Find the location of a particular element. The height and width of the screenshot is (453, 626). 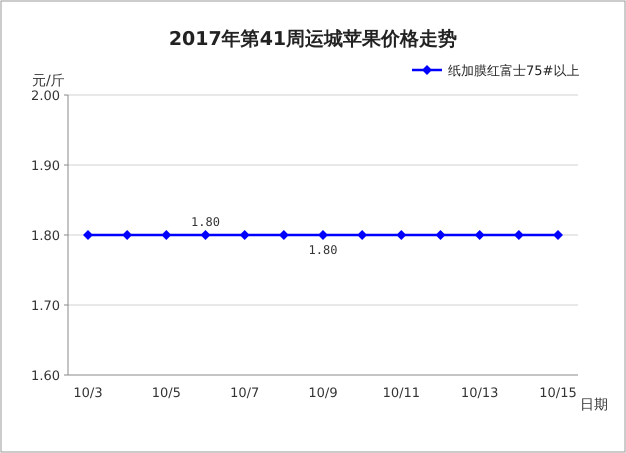

x-tick-label: 10/11 is located at coordinates (401, 393).